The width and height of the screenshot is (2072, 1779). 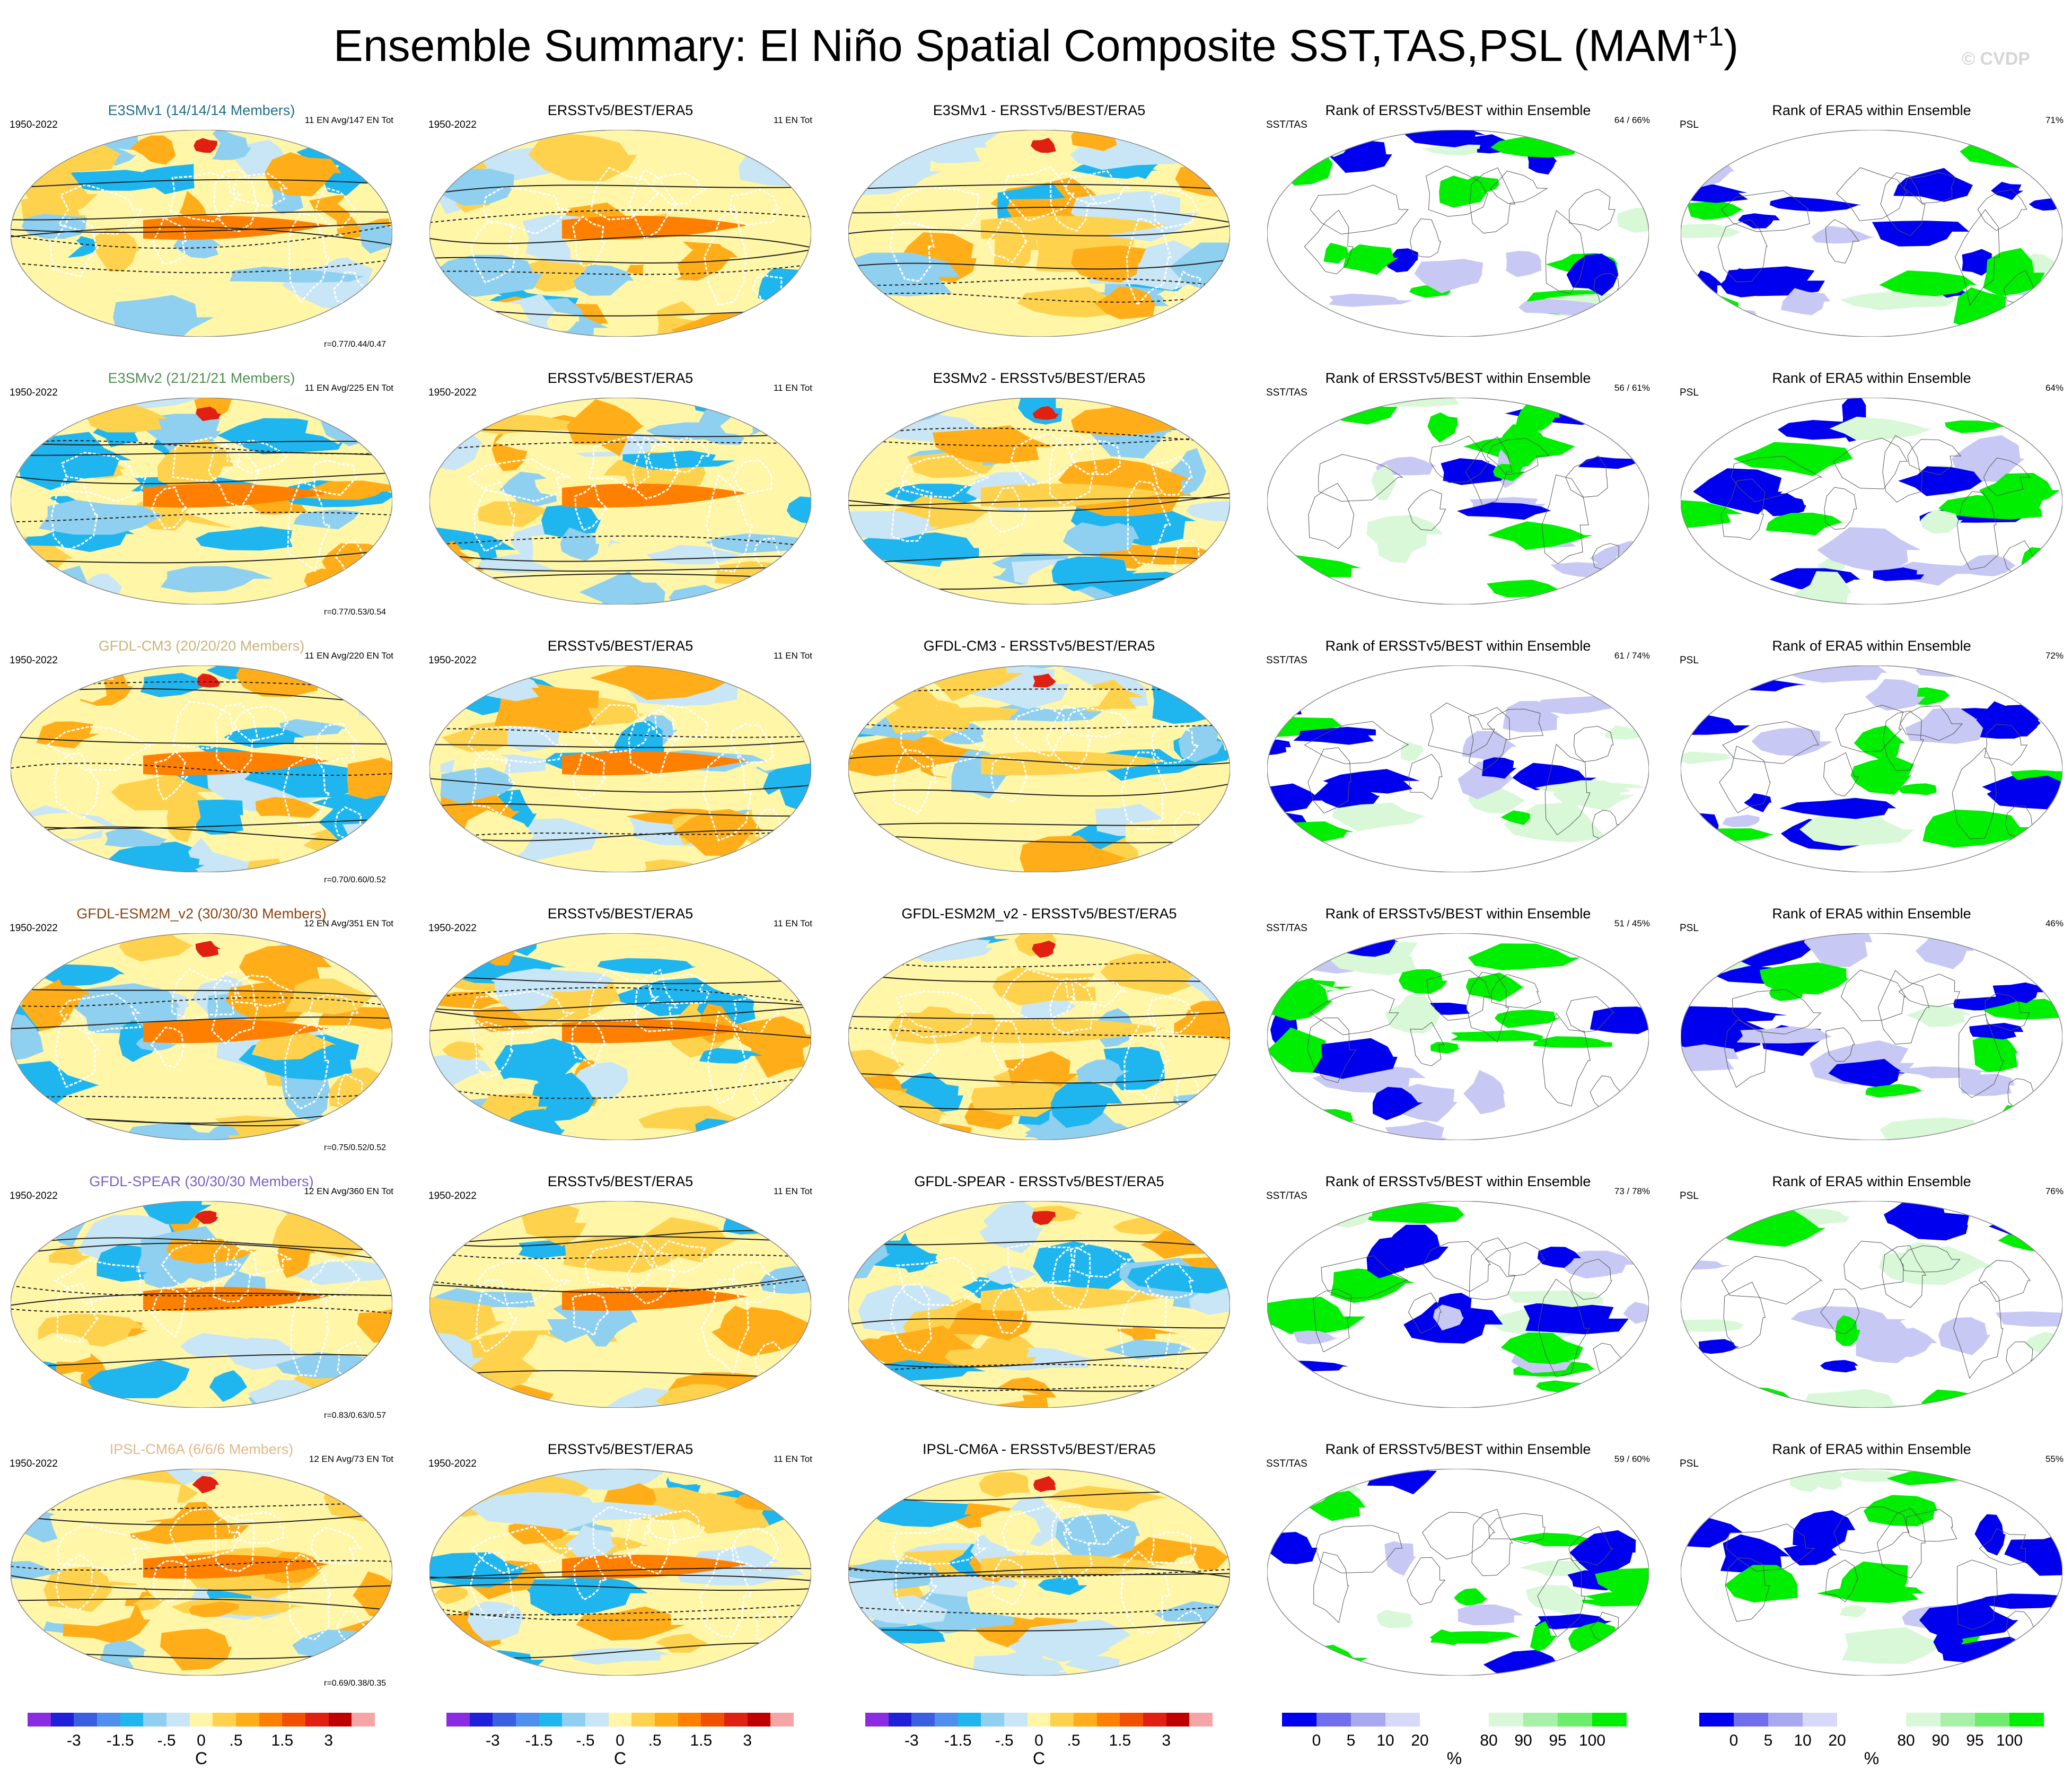 What do you see at coordinates (1039, 914) in the screenshot?
I see `panel-title: GFDL-ESM2M_v2 - ERSSTv5/BEST/ERA5` at bounding box center [1039, 914].